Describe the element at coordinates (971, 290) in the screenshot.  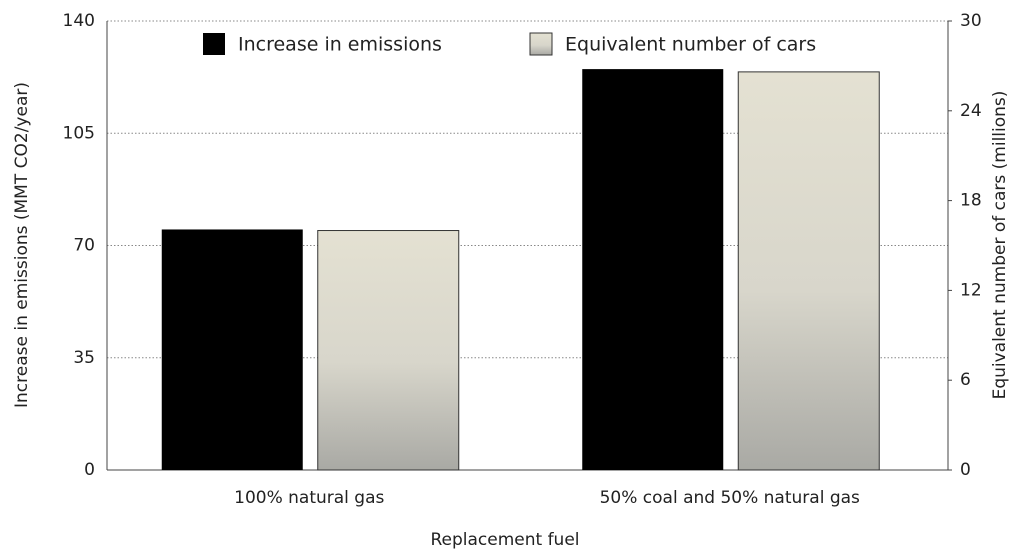
I see `y2-tick-label: 12` at that location.